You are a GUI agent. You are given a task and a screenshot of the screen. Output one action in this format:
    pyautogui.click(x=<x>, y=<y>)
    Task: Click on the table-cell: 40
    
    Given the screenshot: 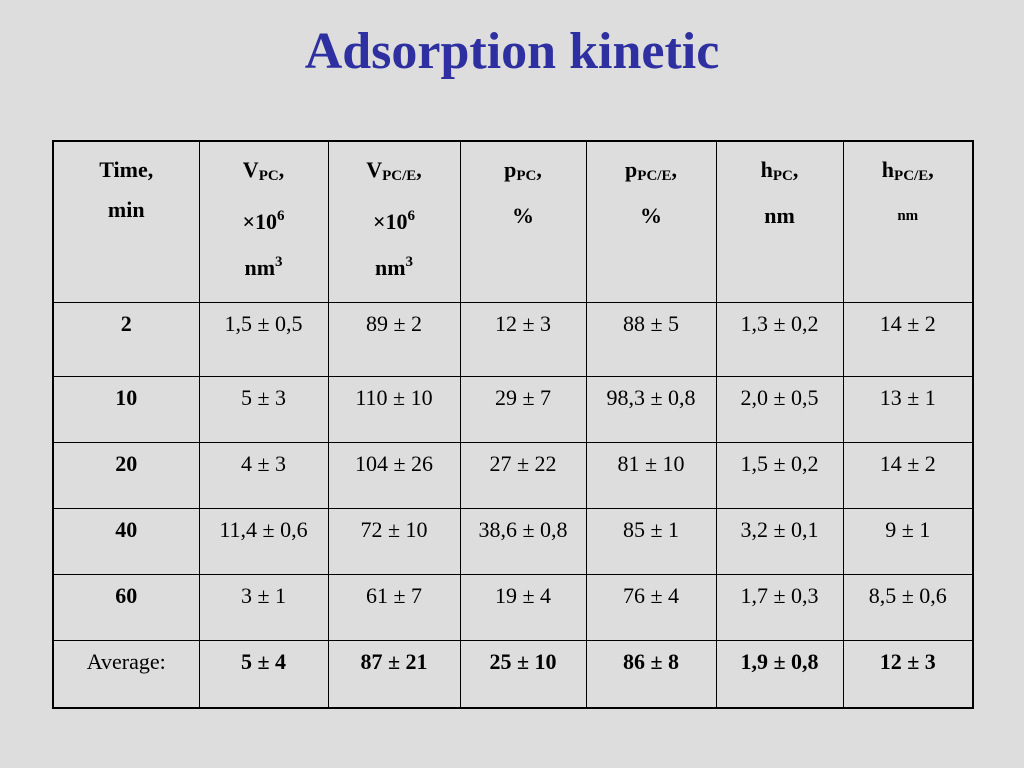 What is the action you would take?
    pyautogui.click(x=126, y=541)
    